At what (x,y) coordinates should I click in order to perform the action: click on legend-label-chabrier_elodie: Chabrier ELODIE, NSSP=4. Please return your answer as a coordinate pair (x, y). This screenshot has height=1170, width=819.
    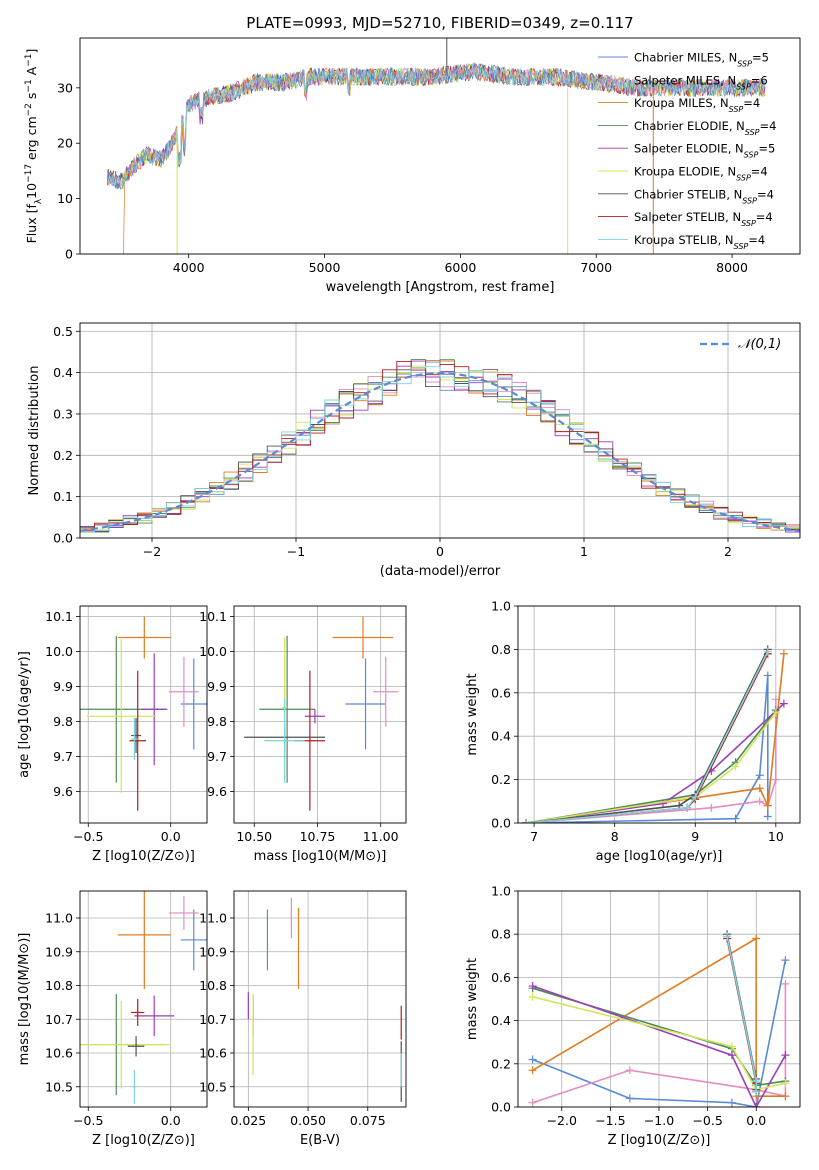
    Looking at the image, I should click on (705, 128).